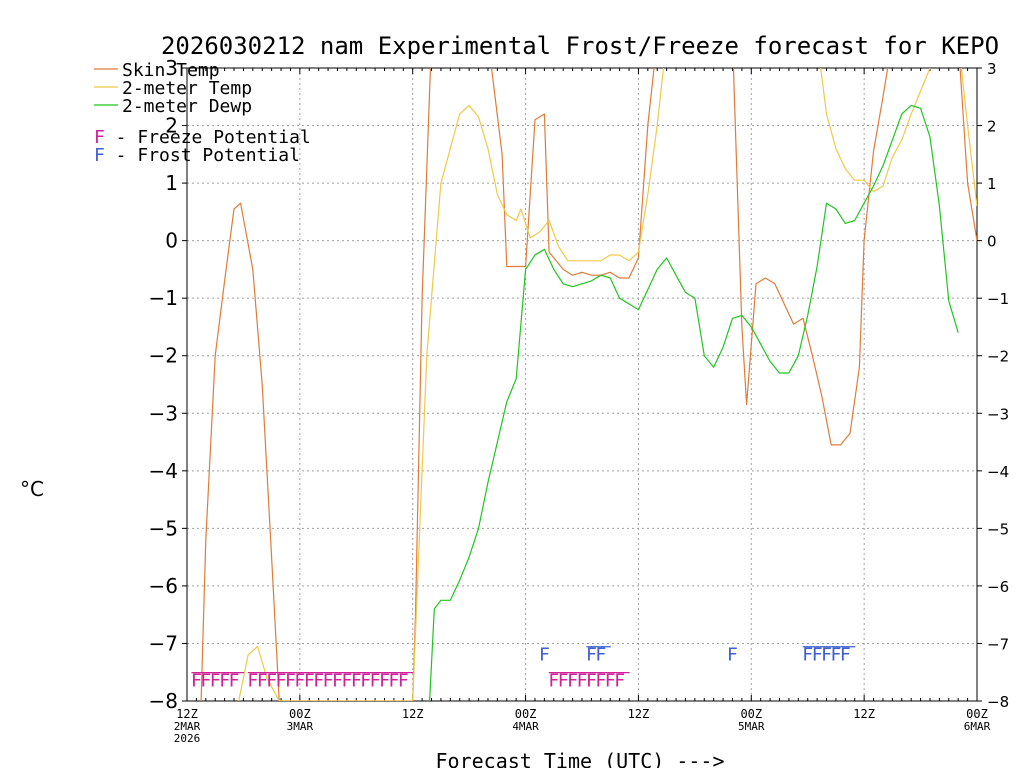  Describe the element at coordinates (163, 586) in the screenshot. I see `y-tick-label-left: −6` at that location.